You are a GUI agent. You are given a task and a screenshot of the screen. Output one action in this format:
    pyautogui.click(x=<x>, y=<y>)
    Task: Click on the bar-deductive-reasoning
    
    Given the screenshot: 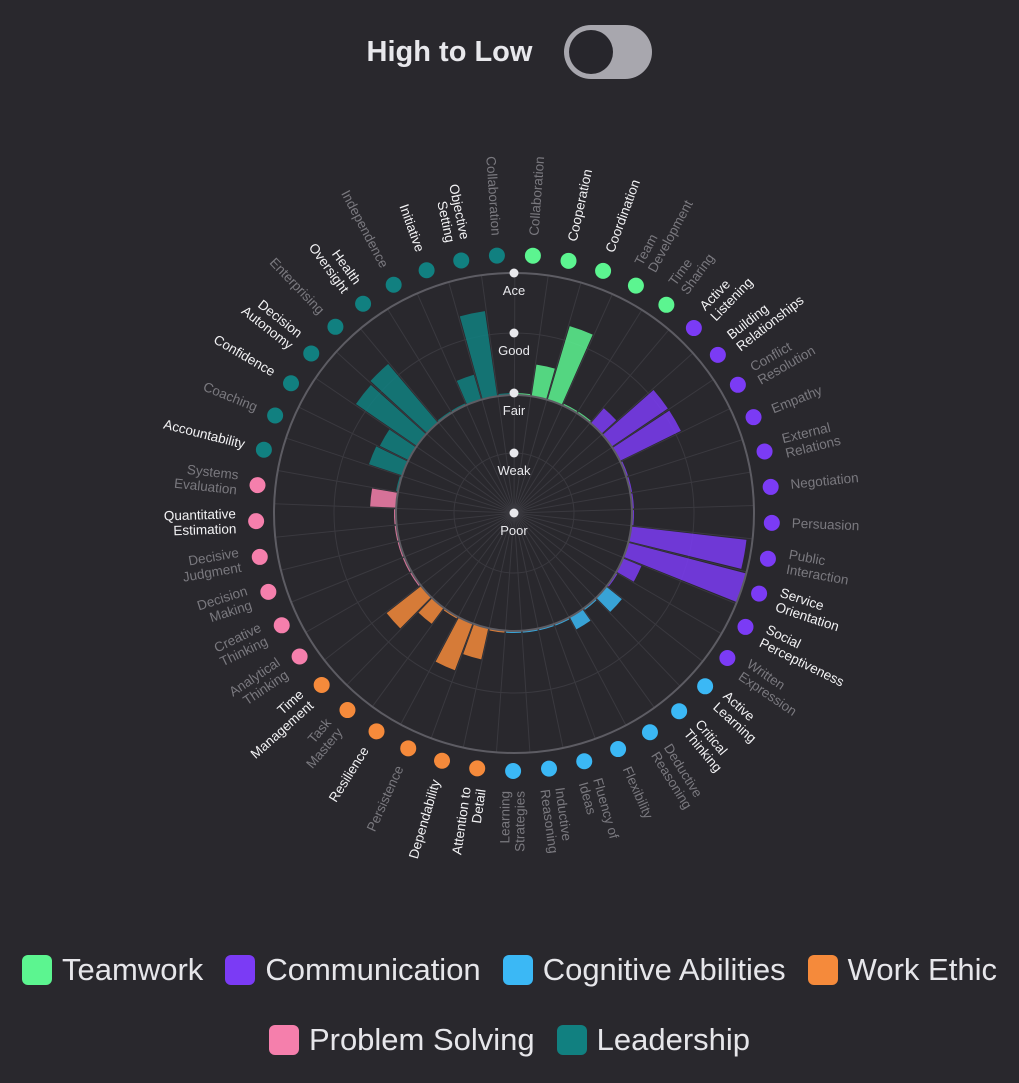 What is the action you would take?
    pyautogui.click(x=580, y=619)
    